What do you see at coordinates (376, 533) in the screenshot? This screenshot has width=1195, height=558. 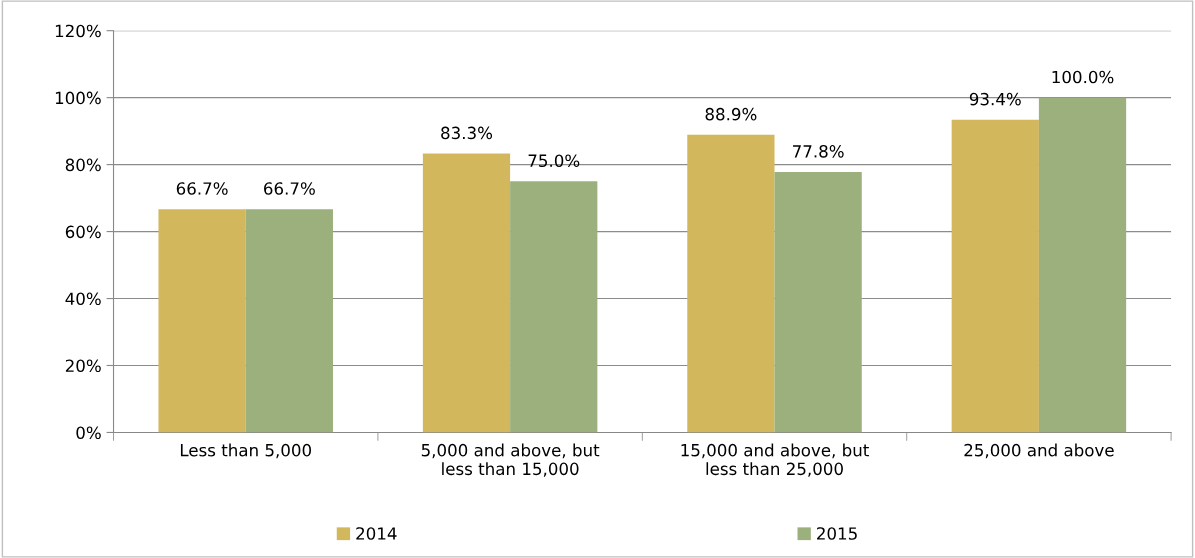 I see `legend-label: 2014` at bounding box center [376, 533].